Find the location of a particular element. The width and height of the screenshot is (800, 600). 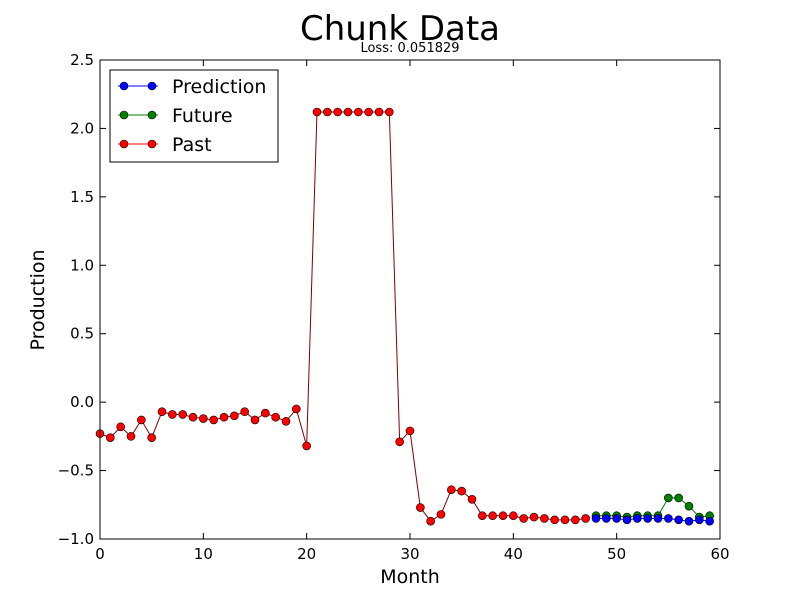

y-tick-label: −1.0 is located at coordinates (76, 539).